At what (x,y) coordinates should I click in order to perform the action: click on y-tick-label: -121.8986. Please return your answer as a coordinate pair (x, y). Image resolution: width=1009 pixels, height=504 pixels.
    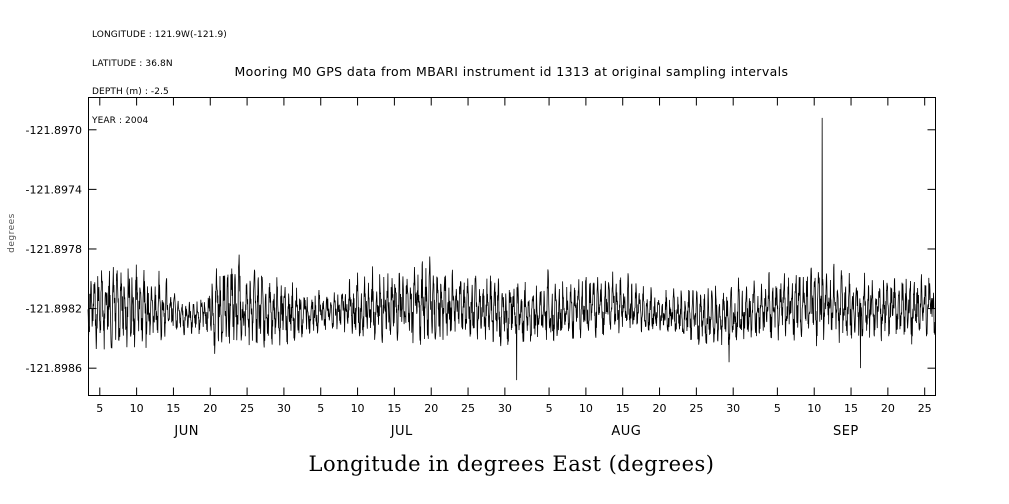
    Looking at the image, I should click on (54, 368).